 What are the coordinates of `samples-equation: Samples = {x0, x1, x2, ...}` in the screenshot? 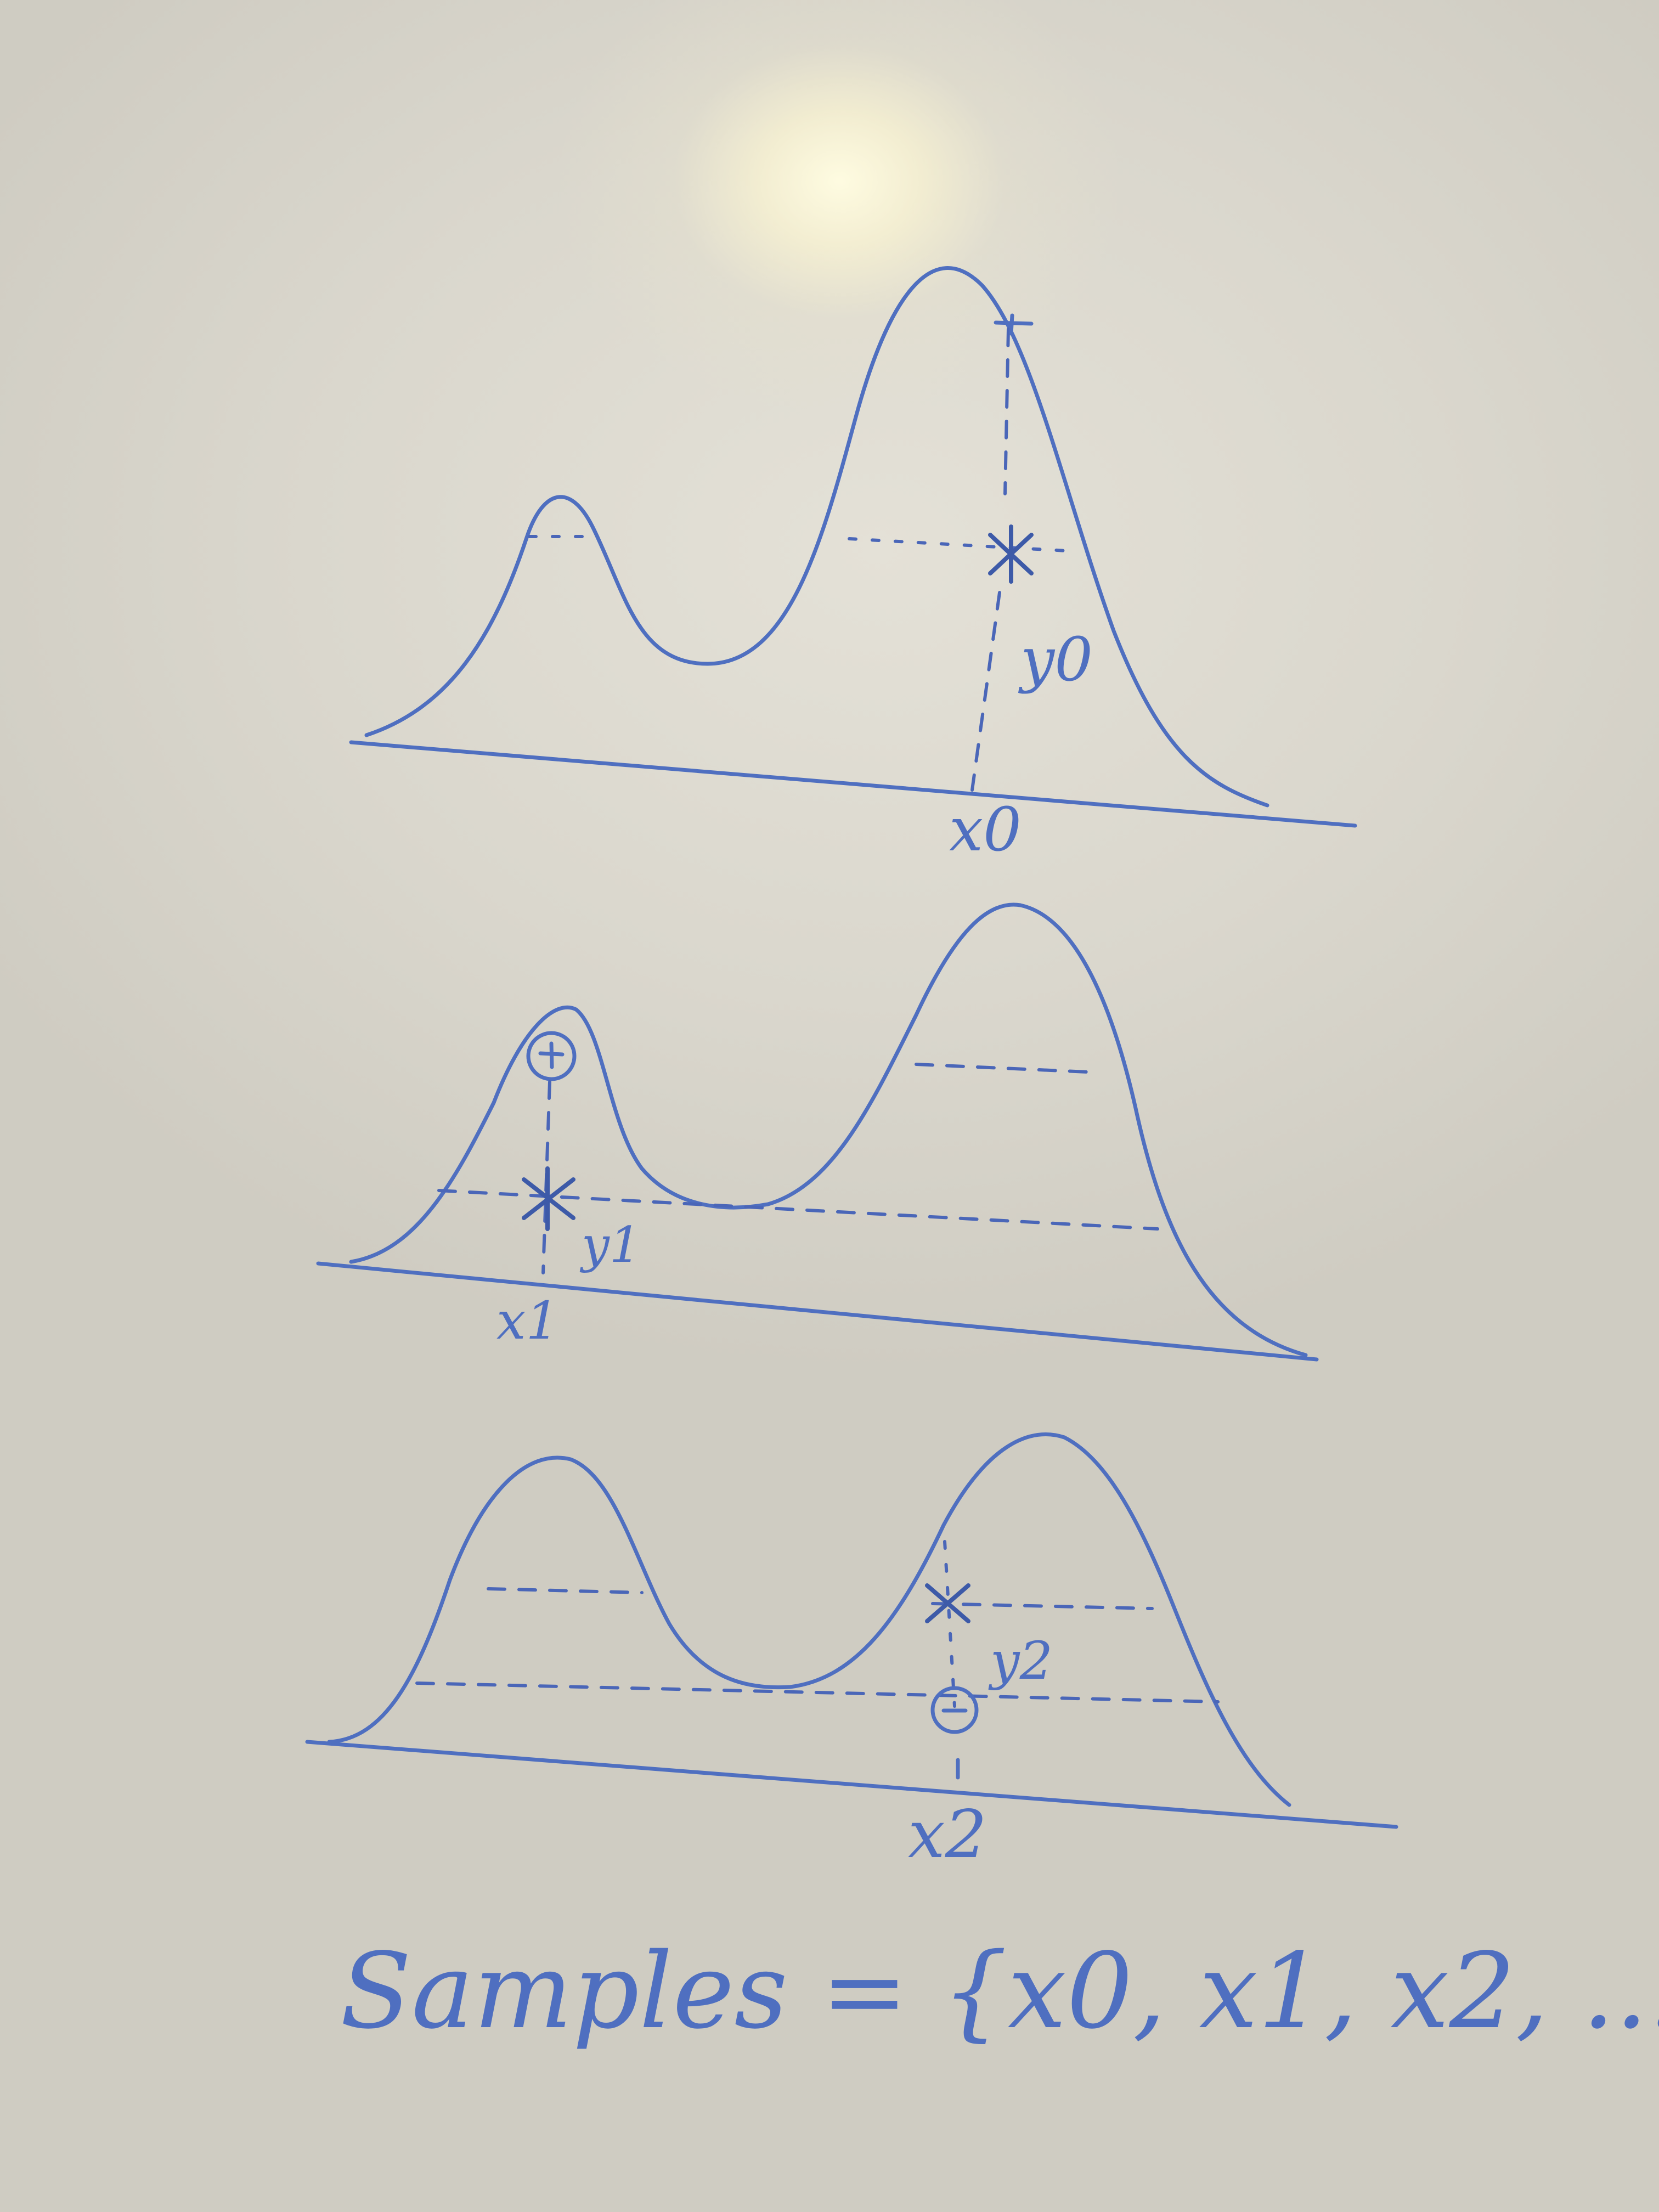 It's located at (1000, 1991).